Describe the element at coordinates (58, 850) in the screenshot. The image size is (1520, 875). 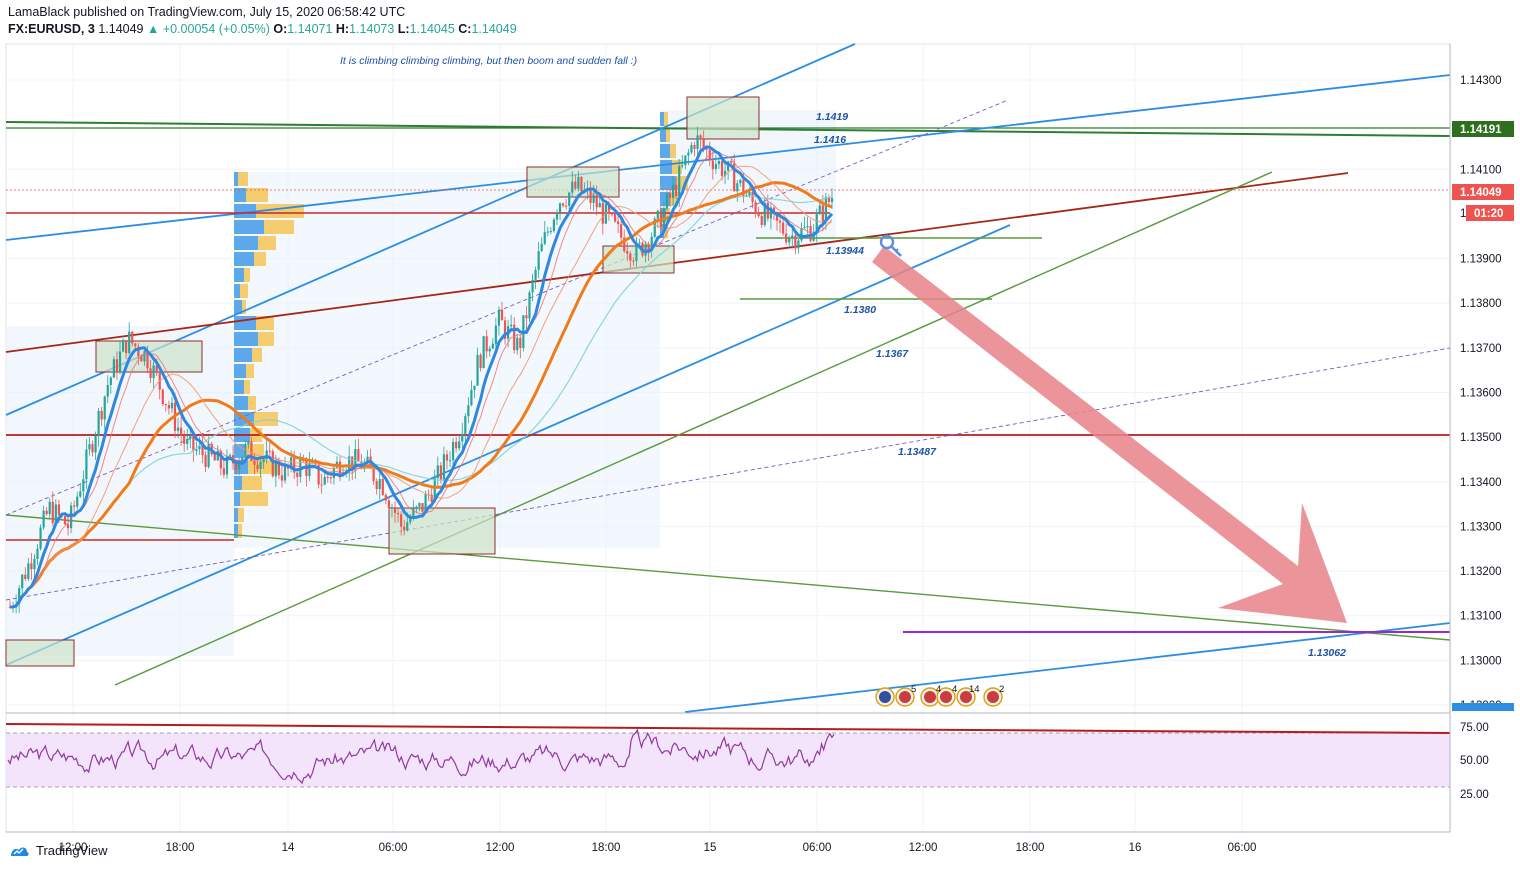
I see `footer-brand: TradingView` at that location.